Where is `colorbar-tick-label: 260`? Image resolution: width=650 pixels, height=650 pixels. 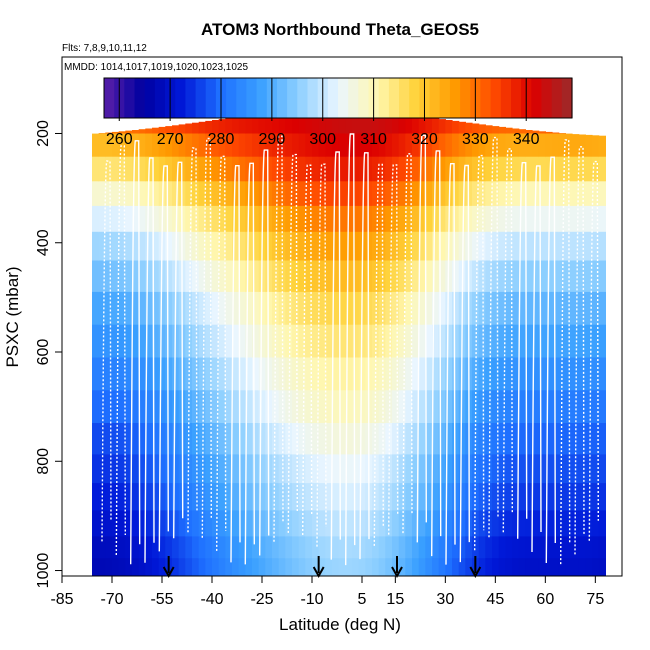 colorbar-tick-label: 260 is located at coordinates (119, 139).